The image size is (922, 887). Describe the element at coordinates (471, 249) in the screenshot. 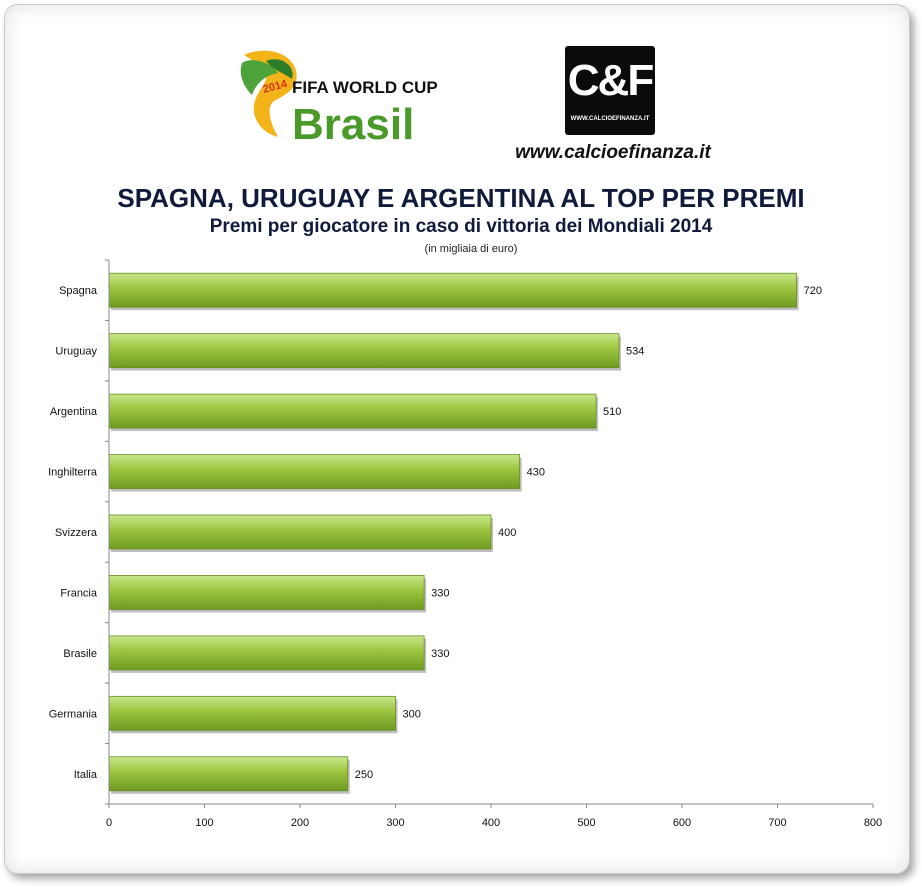

I see `unit-note: (in migliaia di euro)` at that location.